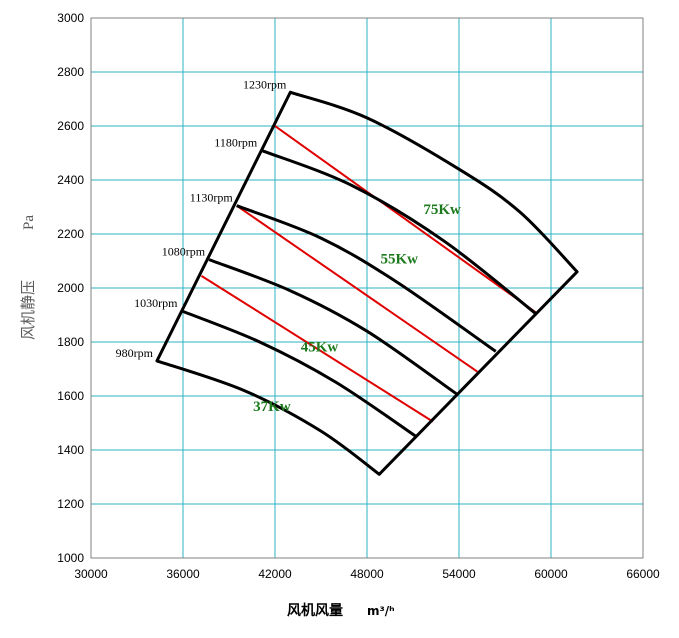 This screenshot has width=679, height=638. What do you see at coordinates (442, 210) in the screenshot?
I see `power-label: 75Kw` at bounding box center [442, 210].